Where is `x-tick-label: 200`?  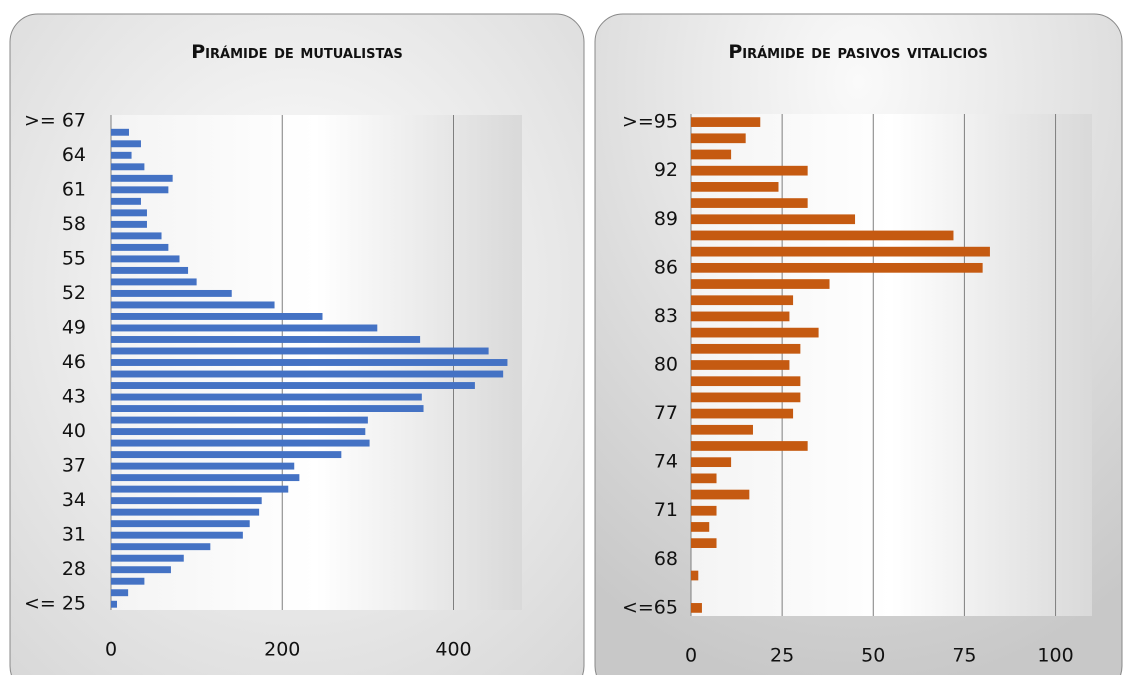 x-tick-label: 200 is located at coordinates (282, 650).